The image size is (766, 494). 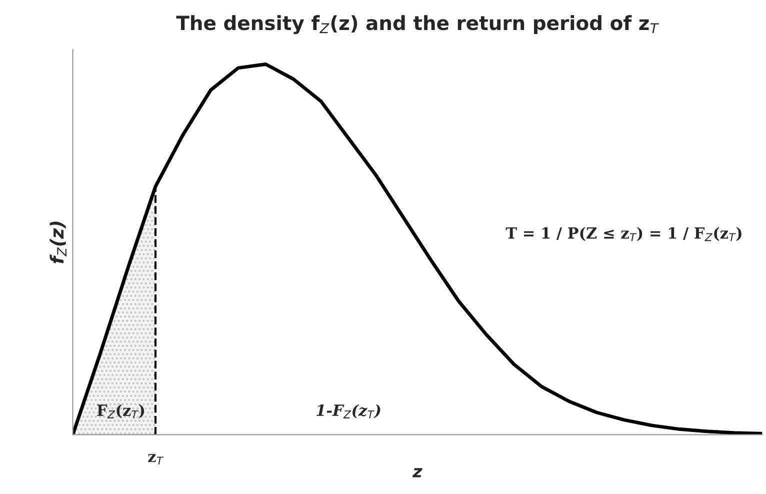 I want to click on text: z$_{T}$, so click(x=156, y=459).